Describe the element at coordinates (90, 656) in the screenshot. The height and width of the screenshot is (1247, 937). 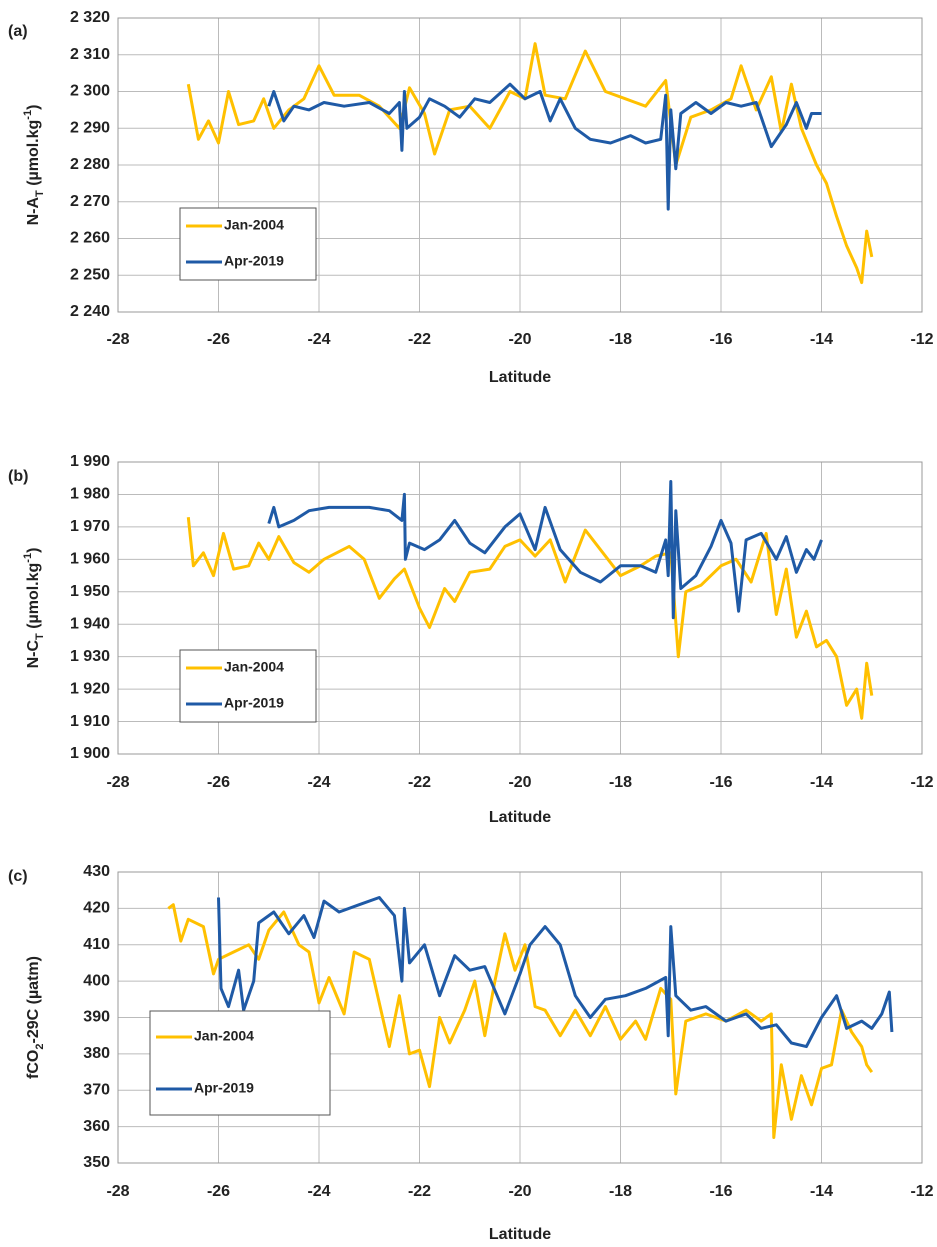
I see `y-tick-label: 1 930` at that location.